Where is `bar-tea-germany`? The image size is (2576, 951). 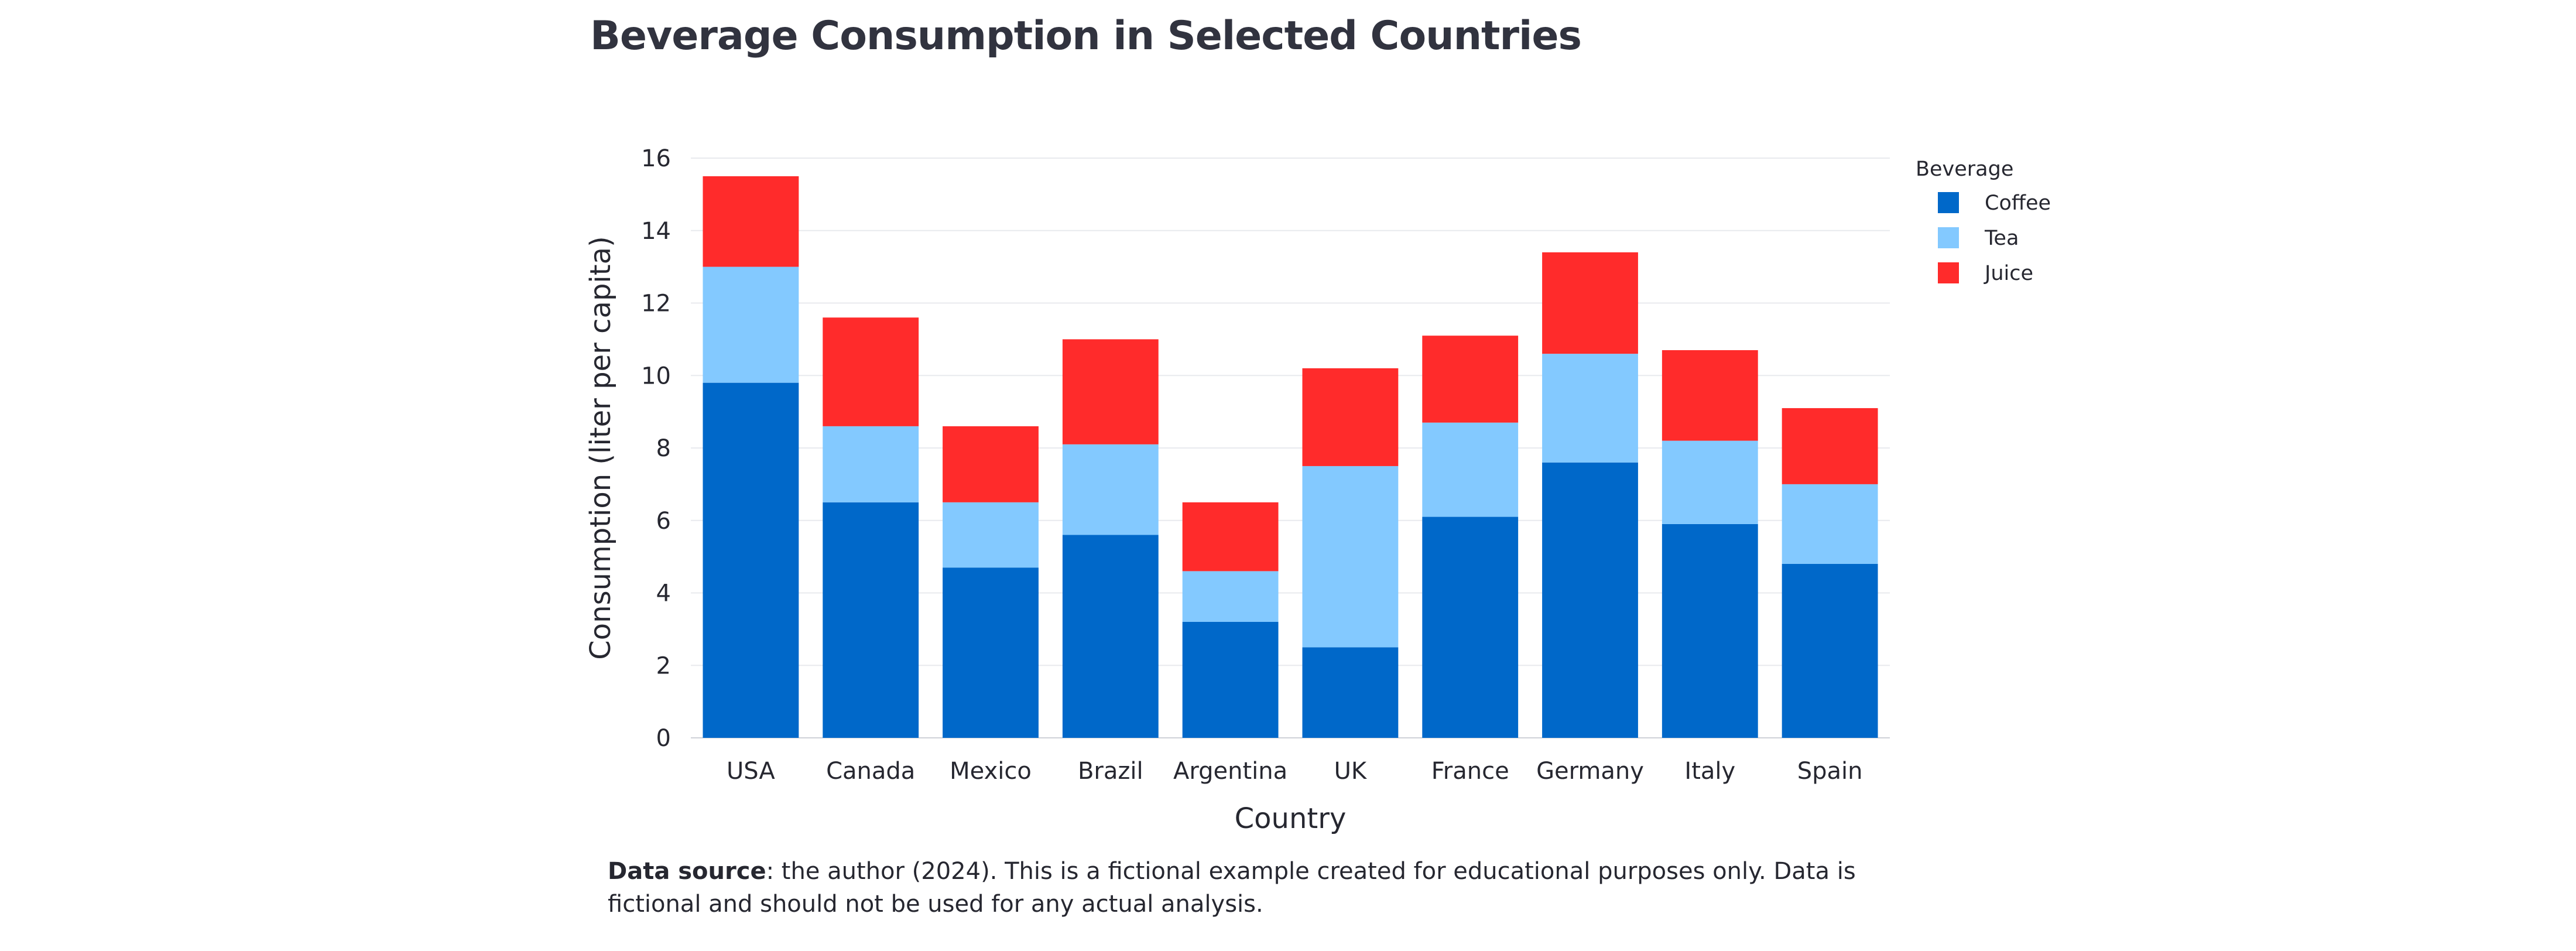 bar-tea-germany is located at coordinates (1590, 409).